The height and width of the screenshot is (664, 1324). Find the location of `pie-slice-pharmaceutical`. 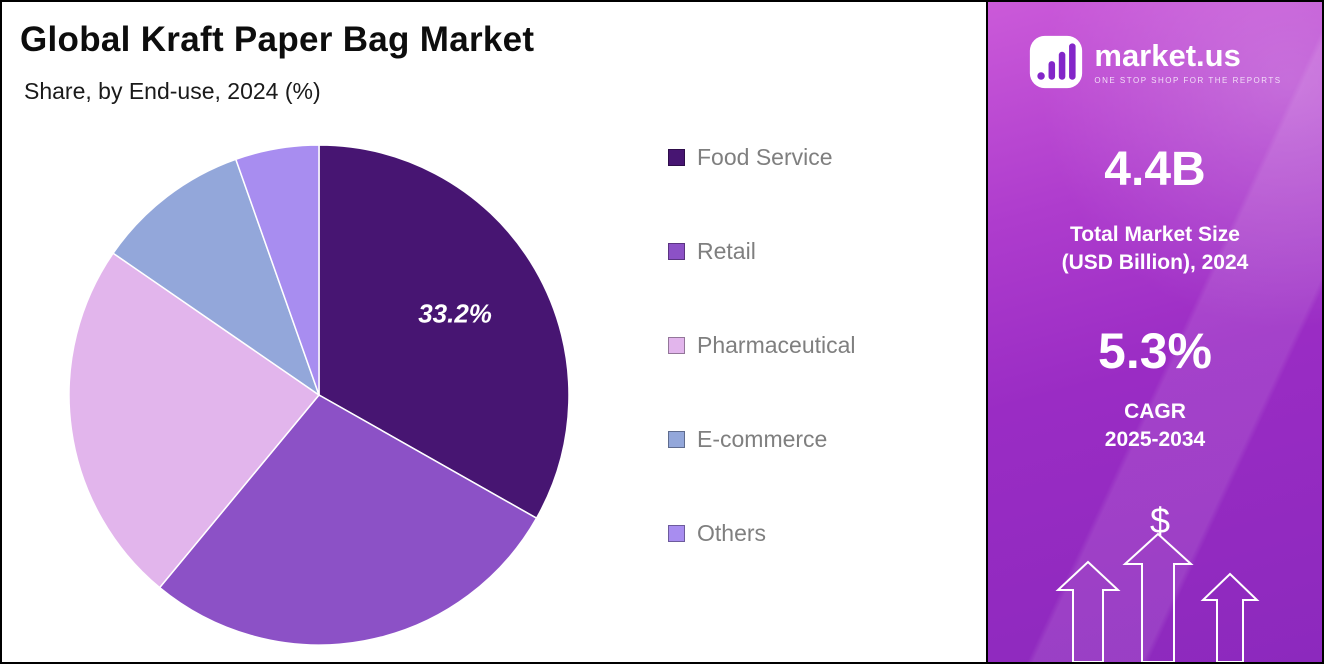

pie-slice-pharmaceutical is located at coordinates (194, 420).